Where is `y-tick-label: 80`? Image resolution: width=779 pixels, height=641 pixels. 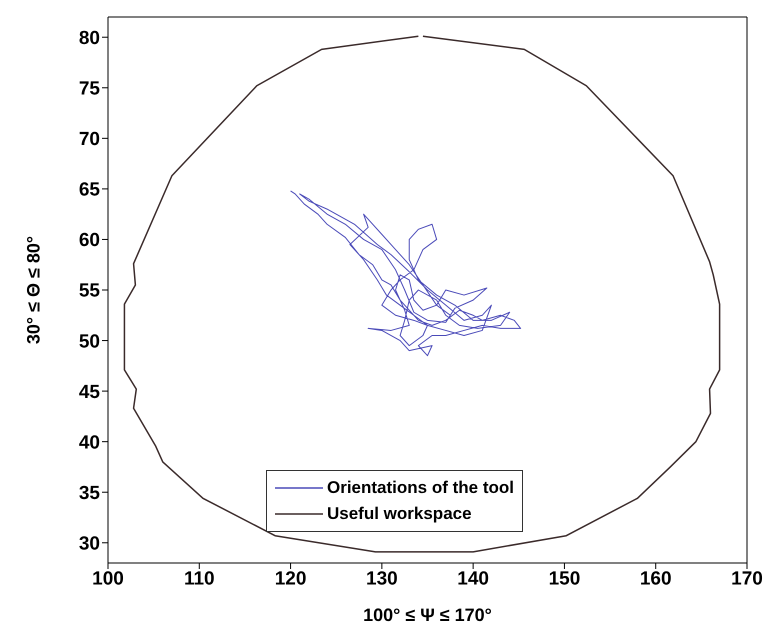 y-tick-label: 80 is located at coordinates (89, 38).